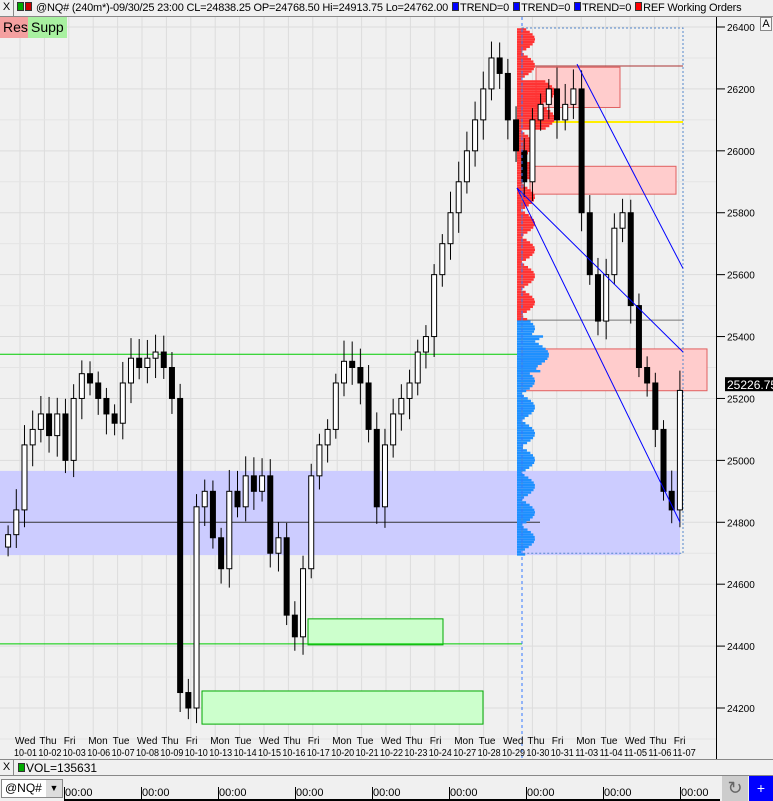  Describe the element at coordinates (464, 753) in the screenshot. I see `x-date-label: 10-27` at that location.